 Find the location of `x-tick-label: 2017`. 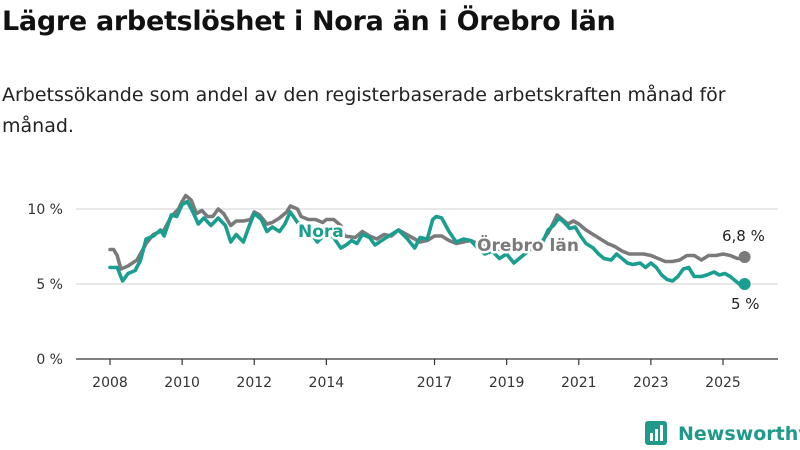

x-tick-label: 2017 is located at coordinates (435, 383).